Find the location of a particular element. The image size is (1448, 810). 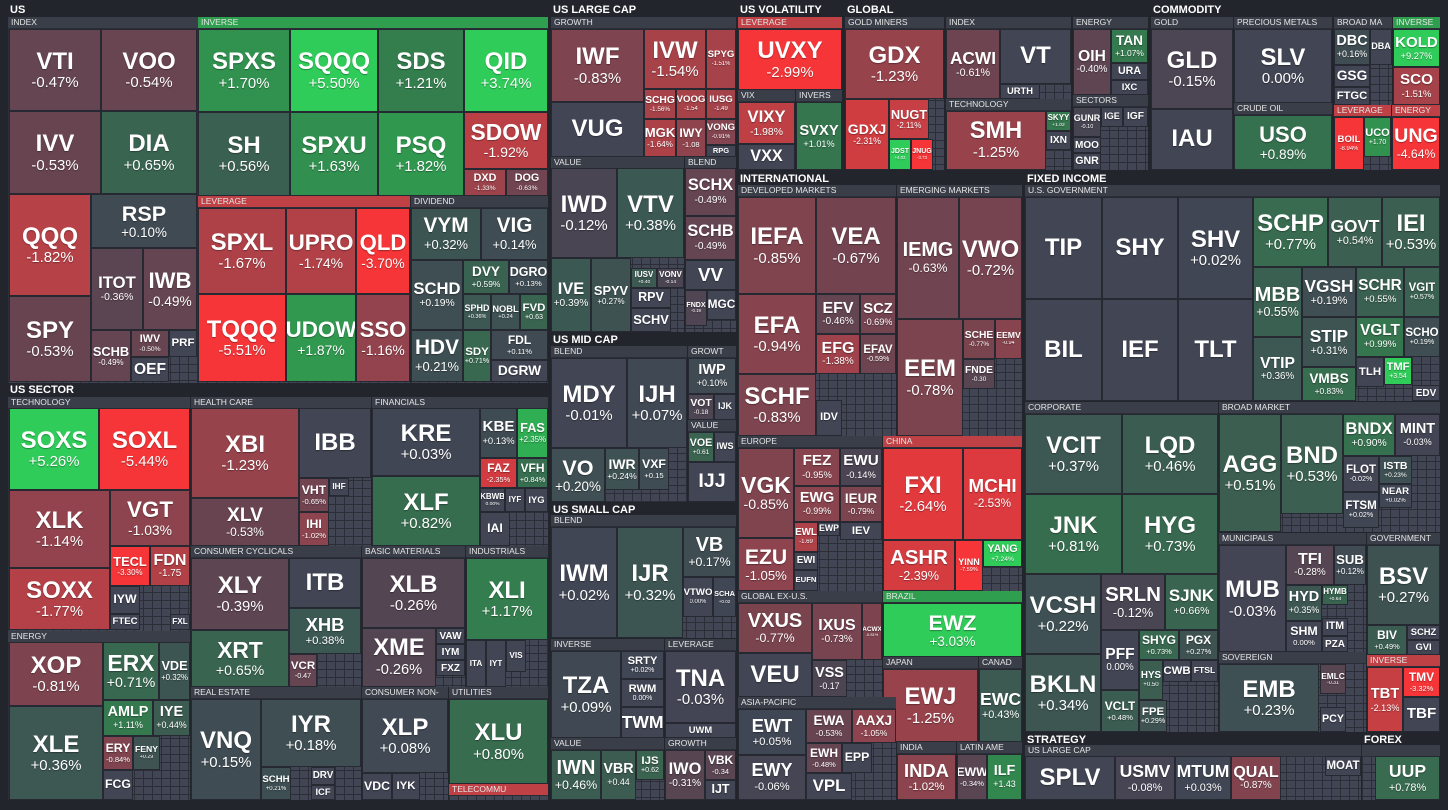

etf-tile: SCHR +0.55% is located at coordinates (1380, 292).